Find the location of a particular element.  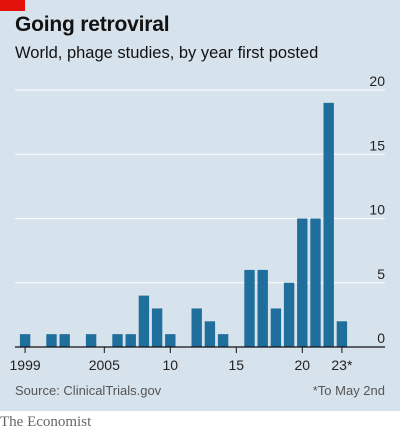

footnote: *To May 2nd is located at coordinates (348, 390).